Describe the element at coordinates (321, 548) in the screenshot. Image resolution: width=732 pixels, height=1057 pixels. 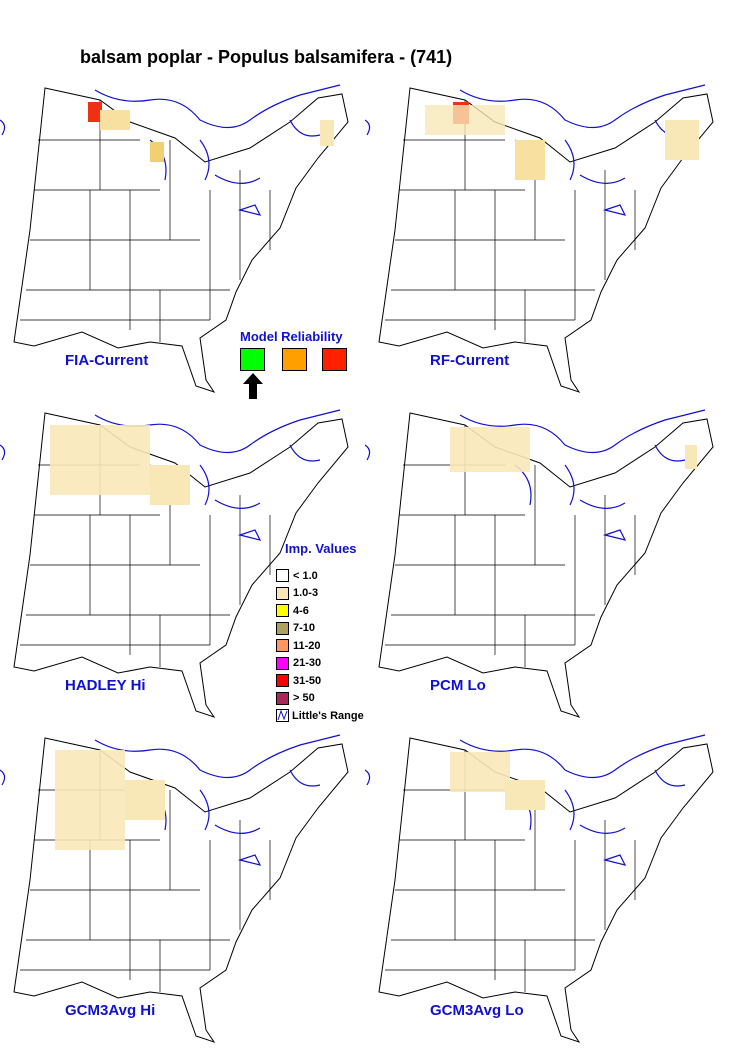
I see `legend-title: Imp. Values` at that location.